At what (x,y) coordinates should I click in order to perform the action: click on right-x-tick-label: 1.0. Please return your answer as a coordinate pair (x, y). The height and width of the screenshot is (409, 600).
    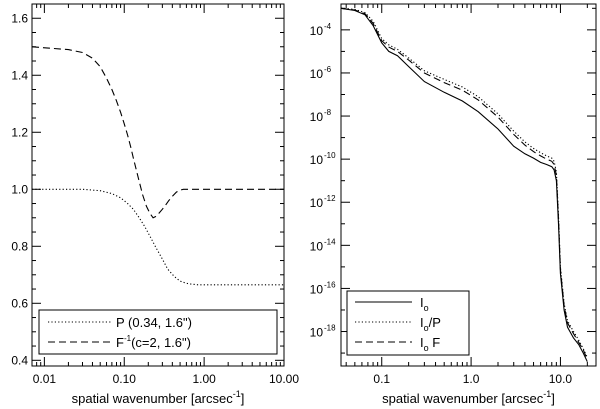
    Looking at the image, I should click on (471, 379).